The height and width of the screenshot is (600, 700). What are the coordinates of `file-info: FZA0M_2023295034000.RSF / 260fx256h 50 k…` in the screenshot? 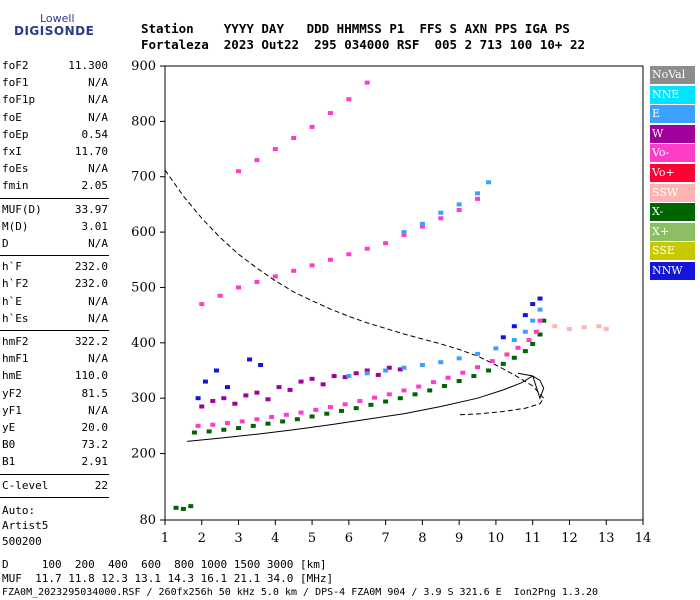 It's located at (300, 592).